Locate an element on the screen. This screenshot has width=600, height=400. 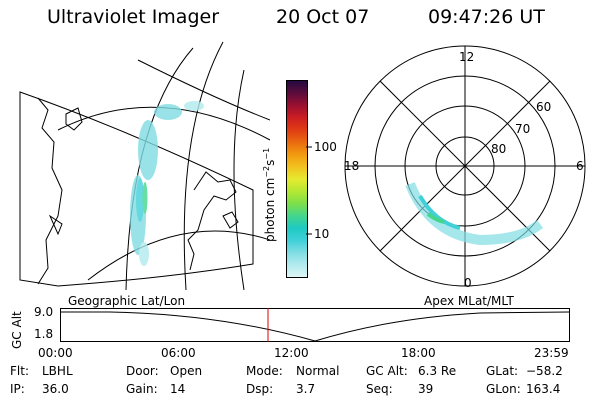
footer-value: 36.0 is located at coordinates (55, 389).